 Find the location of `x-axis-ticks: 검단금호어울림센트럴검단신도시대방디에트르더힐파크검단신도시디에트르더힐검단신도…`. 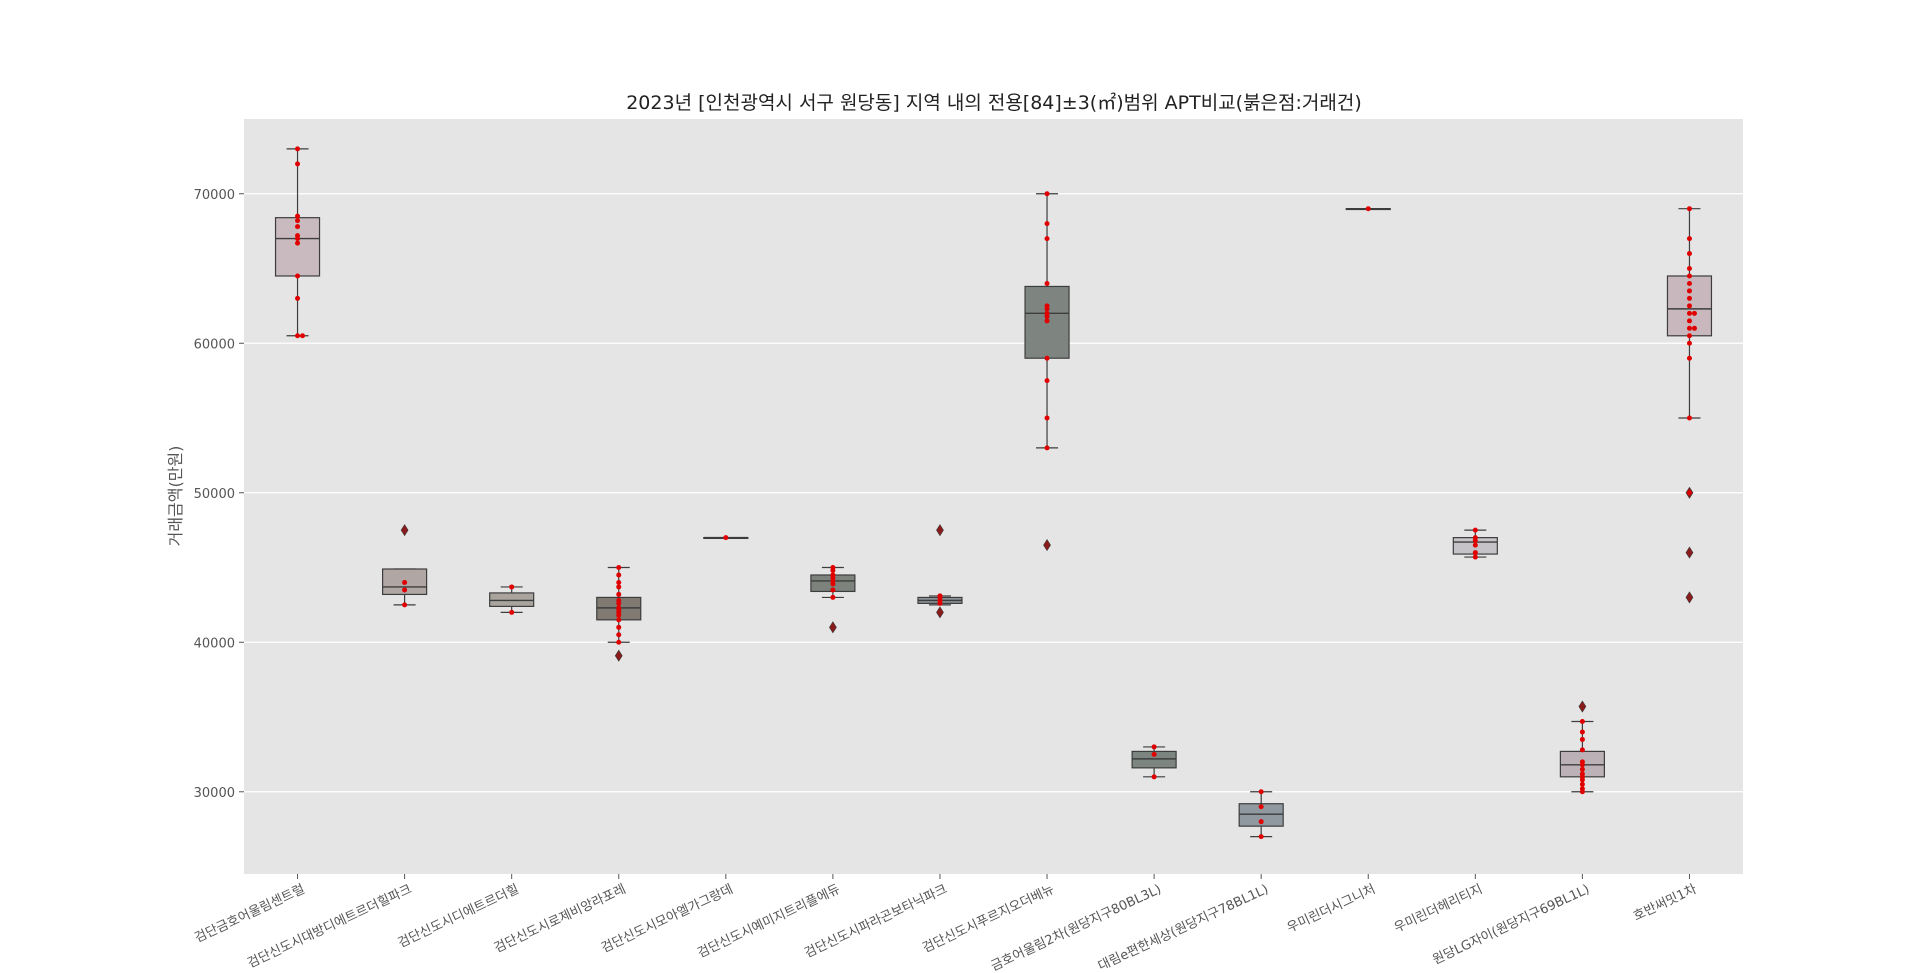

x-axis-ticks: 검단금호어울림센트럴검단신도시대방디에트르더힐파크검단신도시디에트르더힐검단신도… is located at coordinates (945, 923).